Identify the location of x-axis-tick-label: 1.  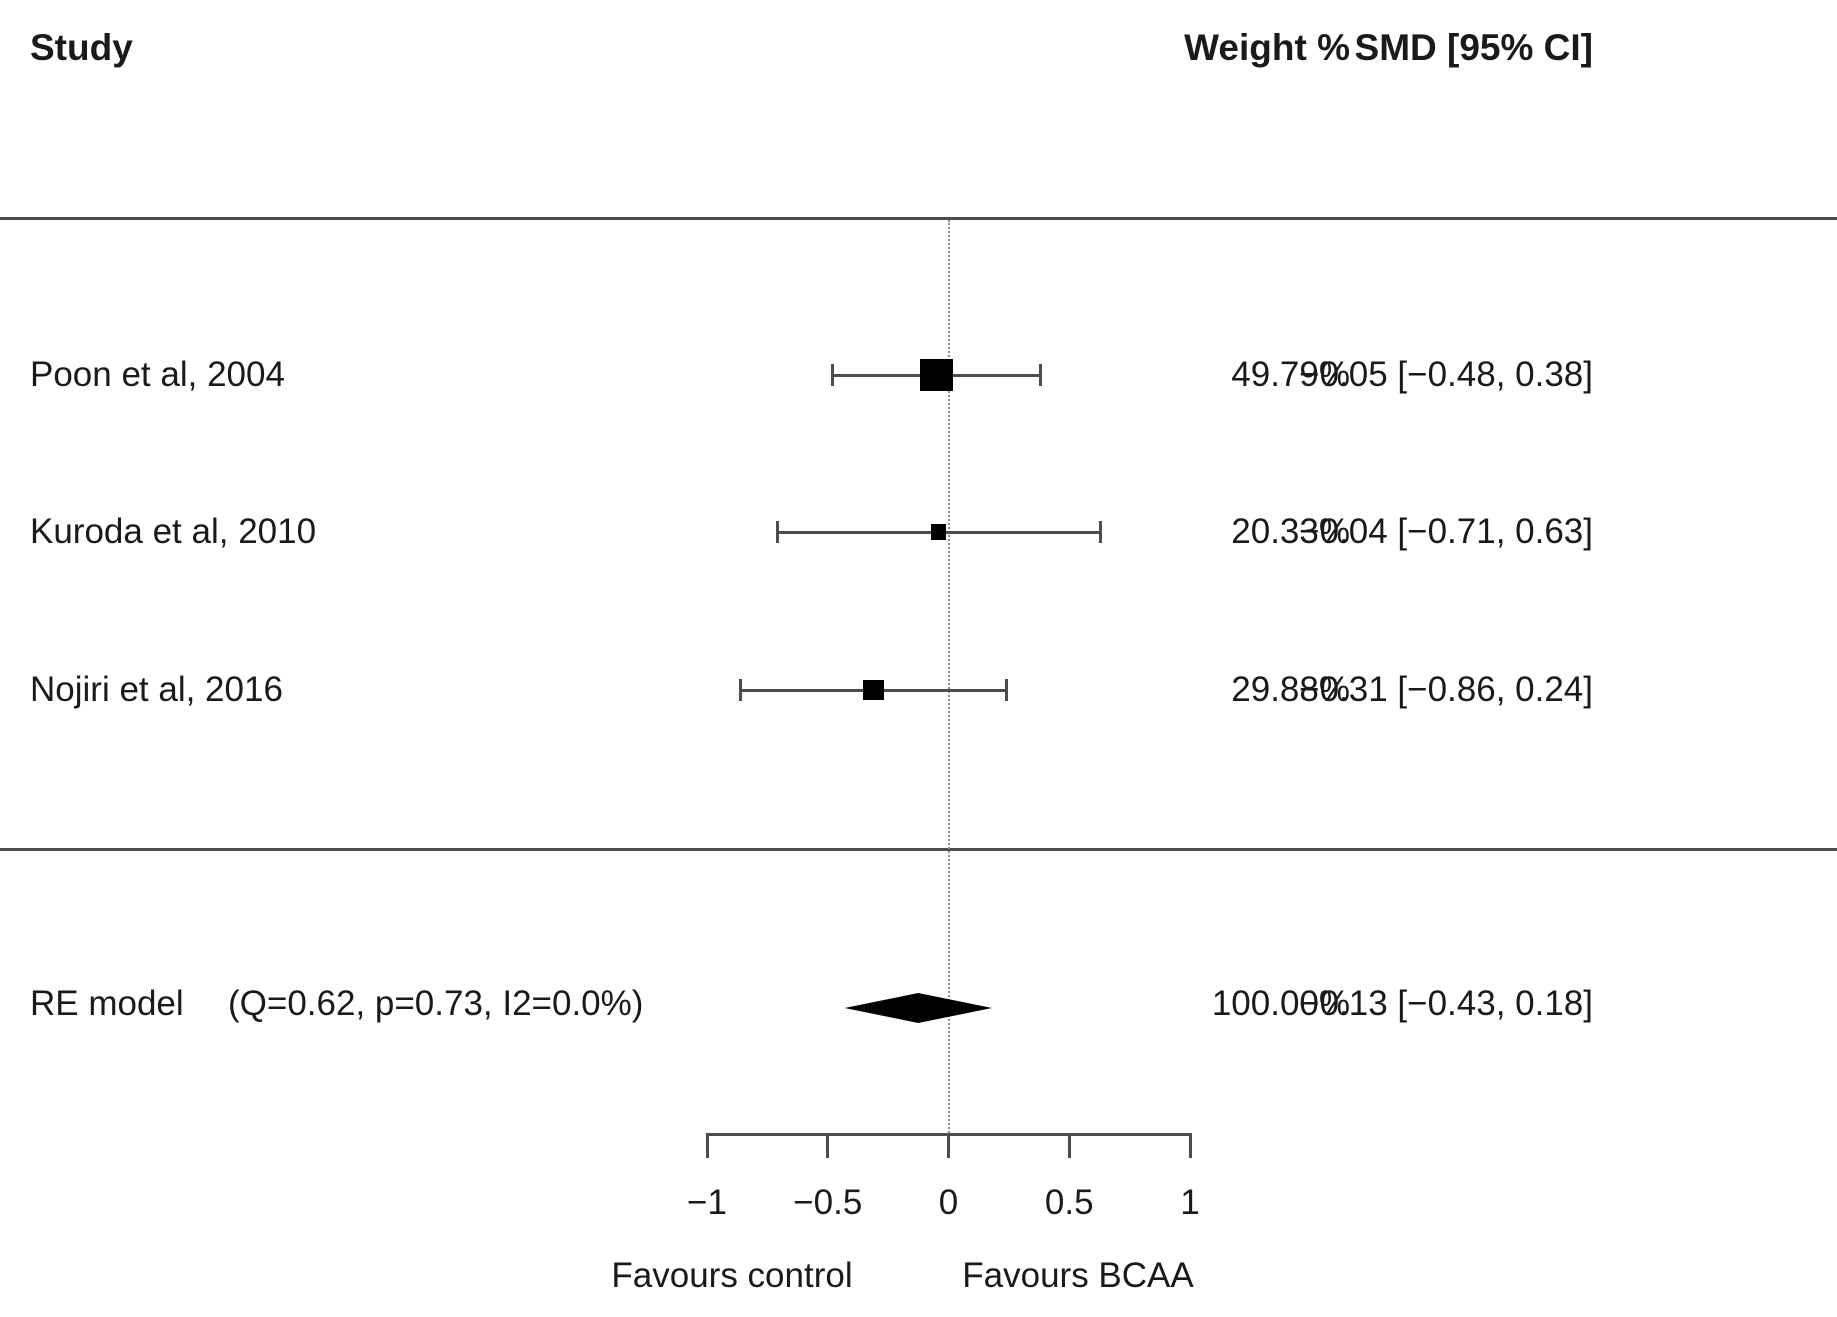
(1190, 1202).